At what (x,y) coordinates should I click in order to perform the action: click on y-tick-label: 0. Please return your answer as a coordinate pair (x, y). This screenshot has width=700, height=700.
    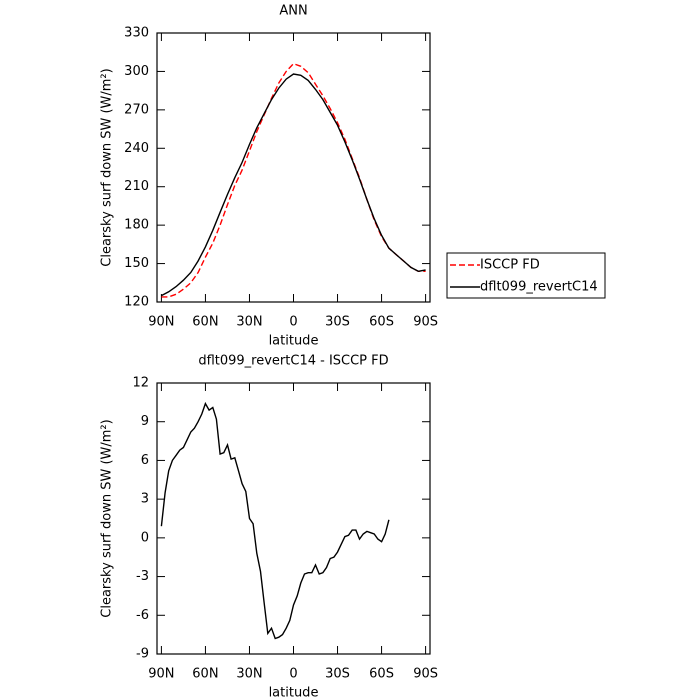
    Looking at the image, I should click on (145, 537).